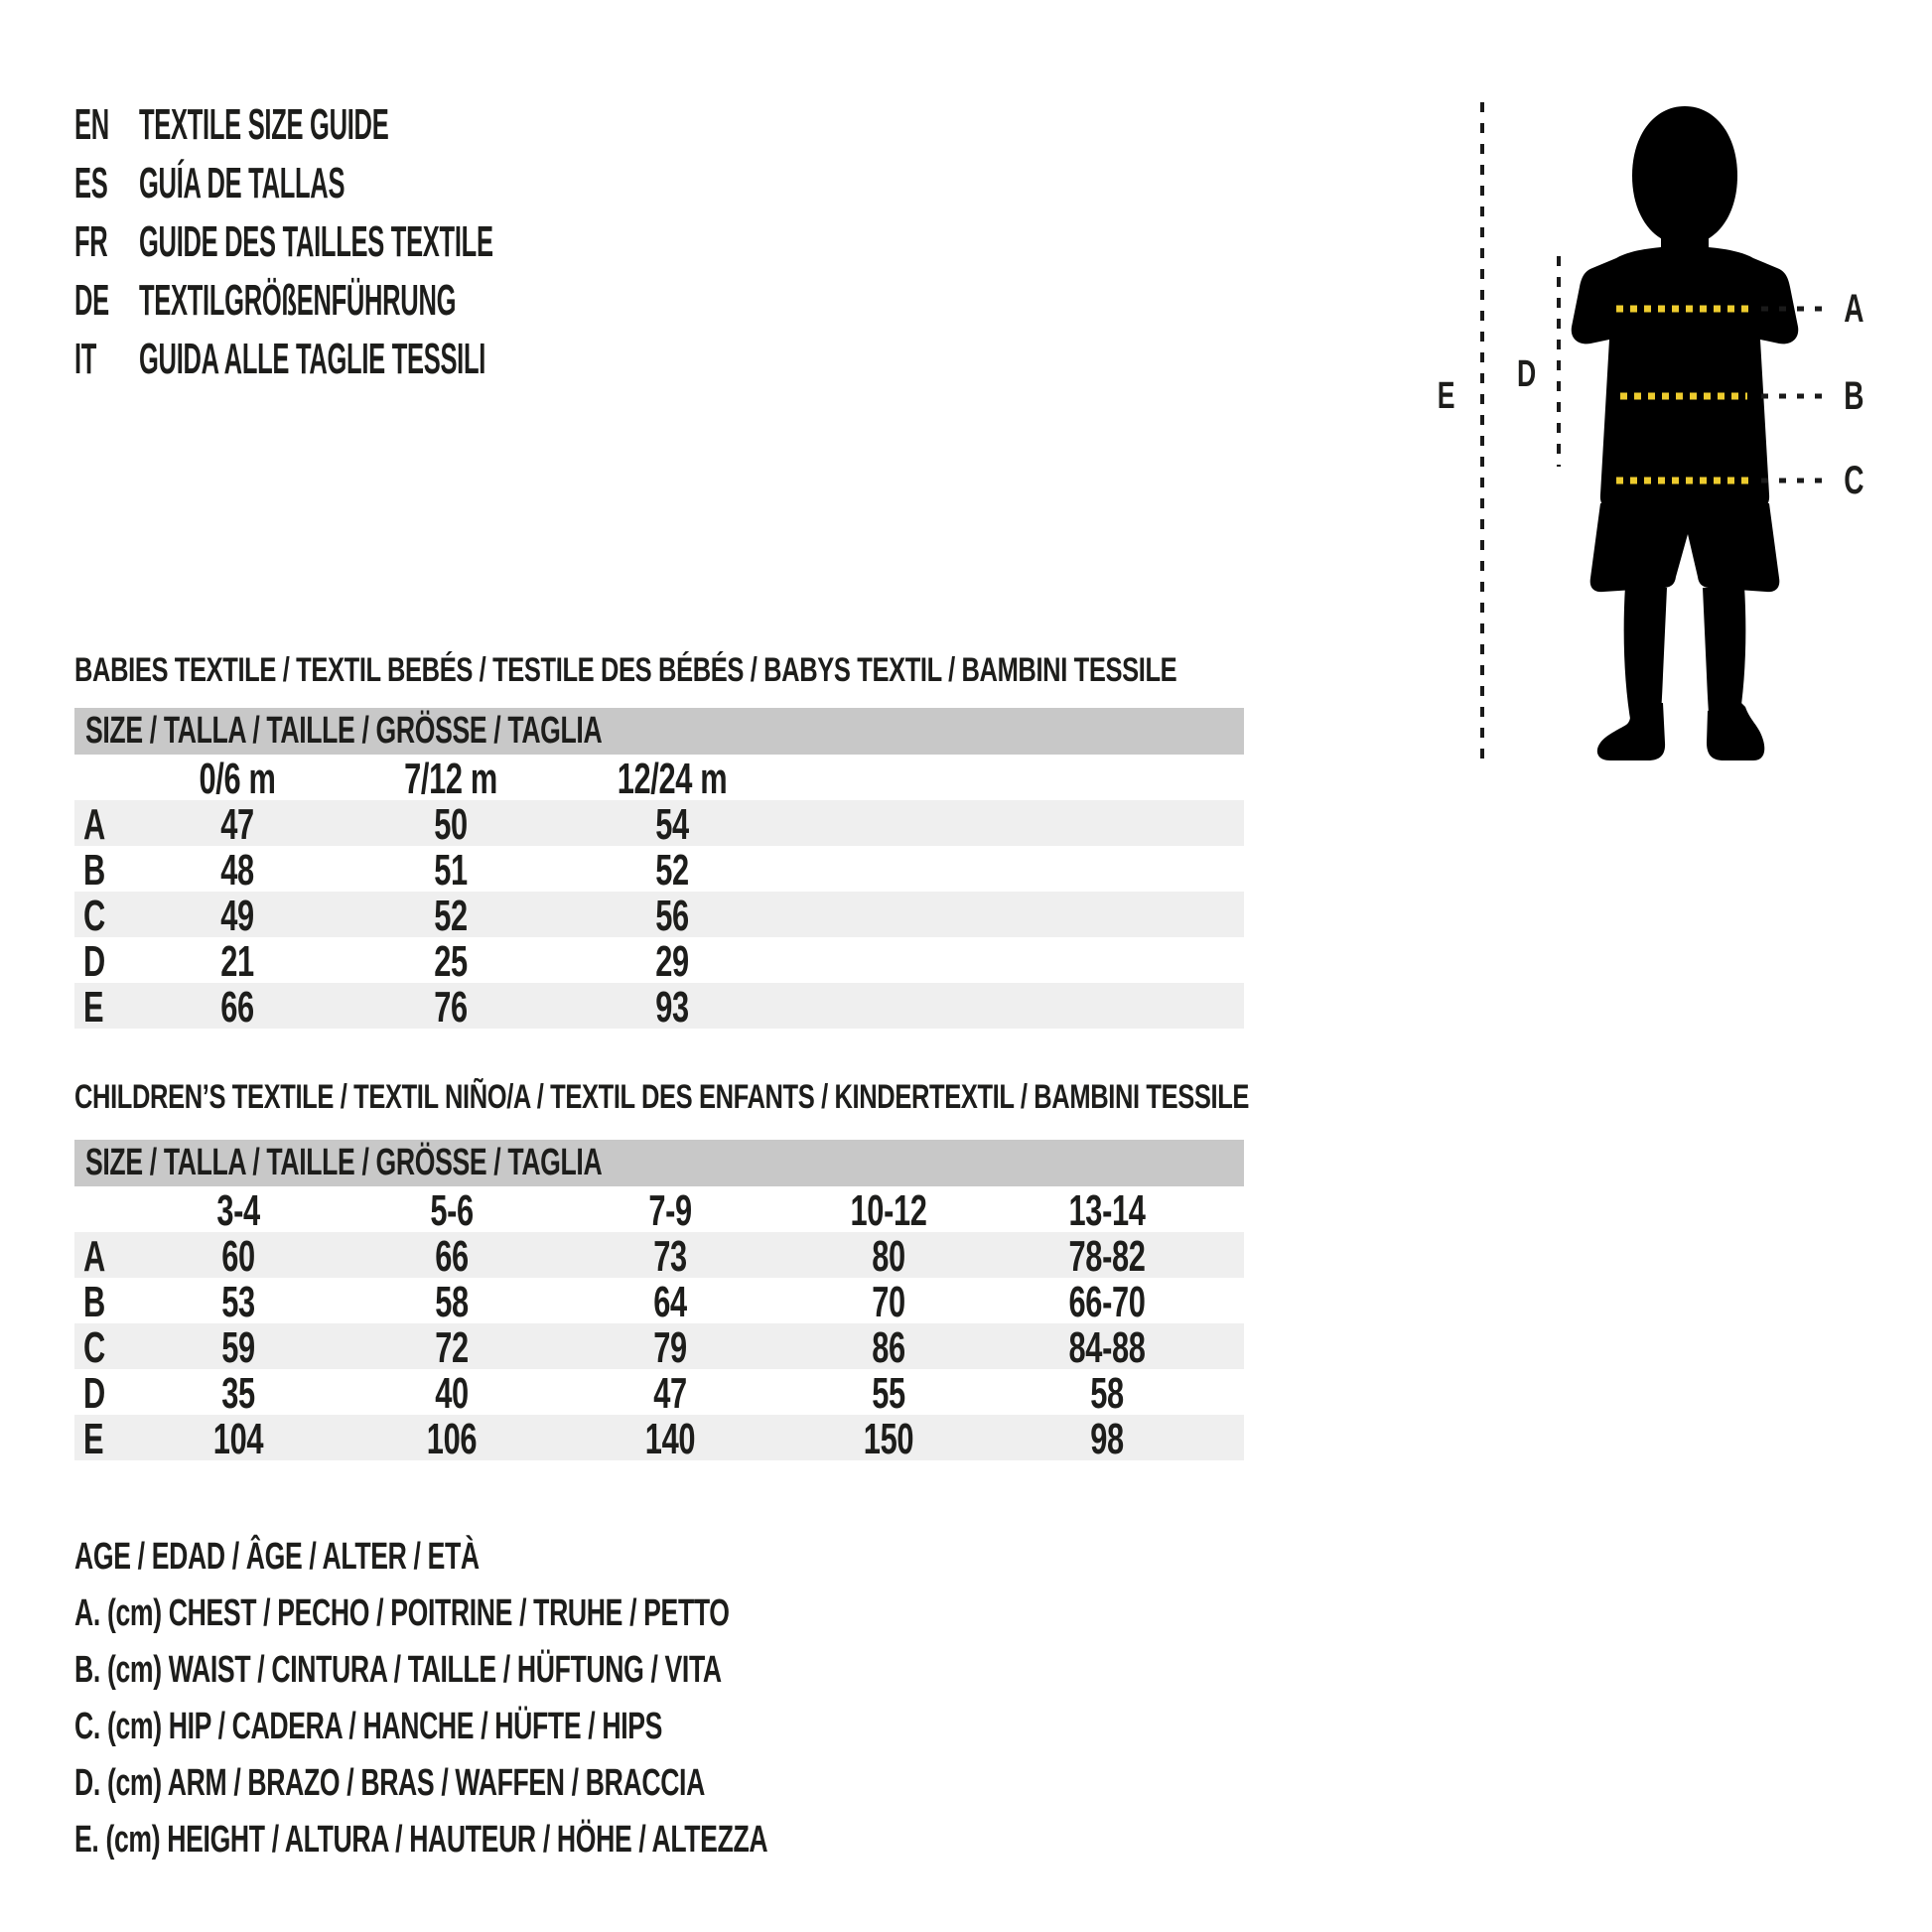 Image resolution: width=1932 pixels, height=1932 pixels. I want to click on table-cell: 106, so click(452, 1439).